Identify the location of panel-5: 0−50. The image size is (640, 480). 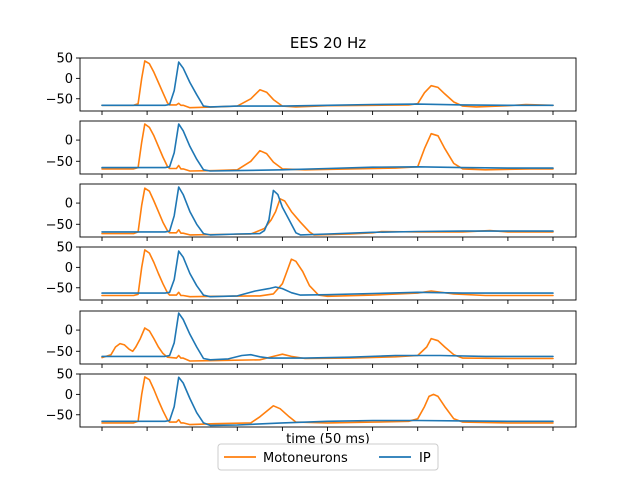
(311, 339).